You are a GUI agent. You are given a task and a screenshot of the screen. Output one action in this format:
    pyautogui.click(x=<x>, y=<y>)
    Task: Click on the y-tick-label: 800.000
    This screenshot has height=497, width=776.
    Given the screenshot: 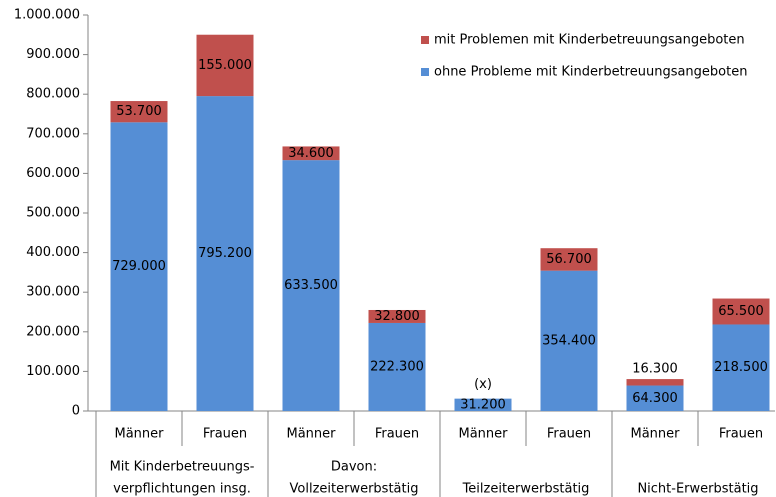 What is the action you would take?
    pyautogui.click(x=53, y=94)
    